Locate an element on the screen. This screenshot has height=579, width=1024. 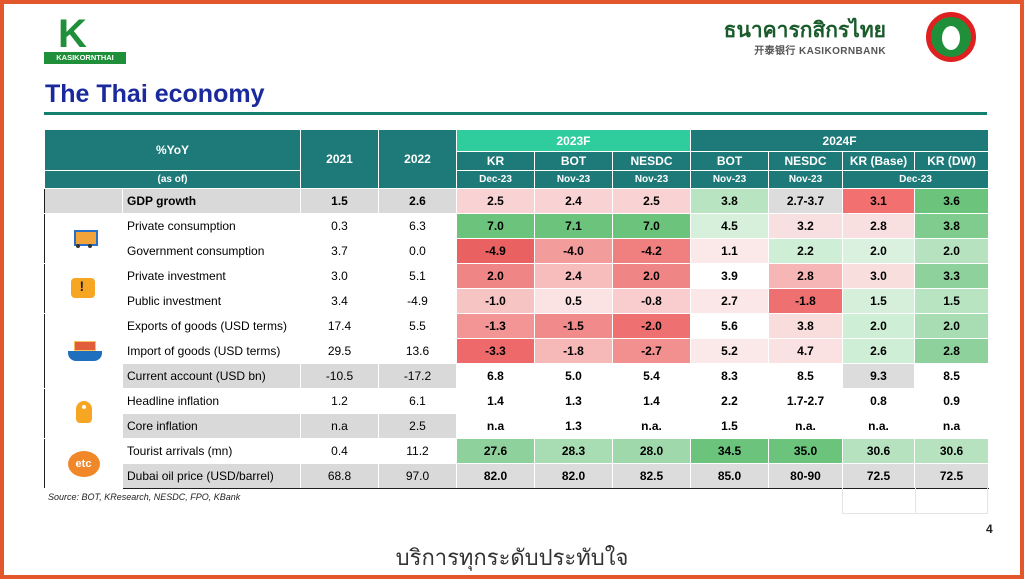
history-cell: 29.5 is located at coordinates (339, 351).